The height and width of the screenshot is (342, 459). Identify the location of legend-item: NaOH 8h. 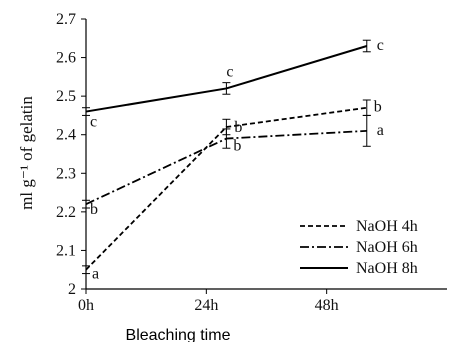
(359, 268).